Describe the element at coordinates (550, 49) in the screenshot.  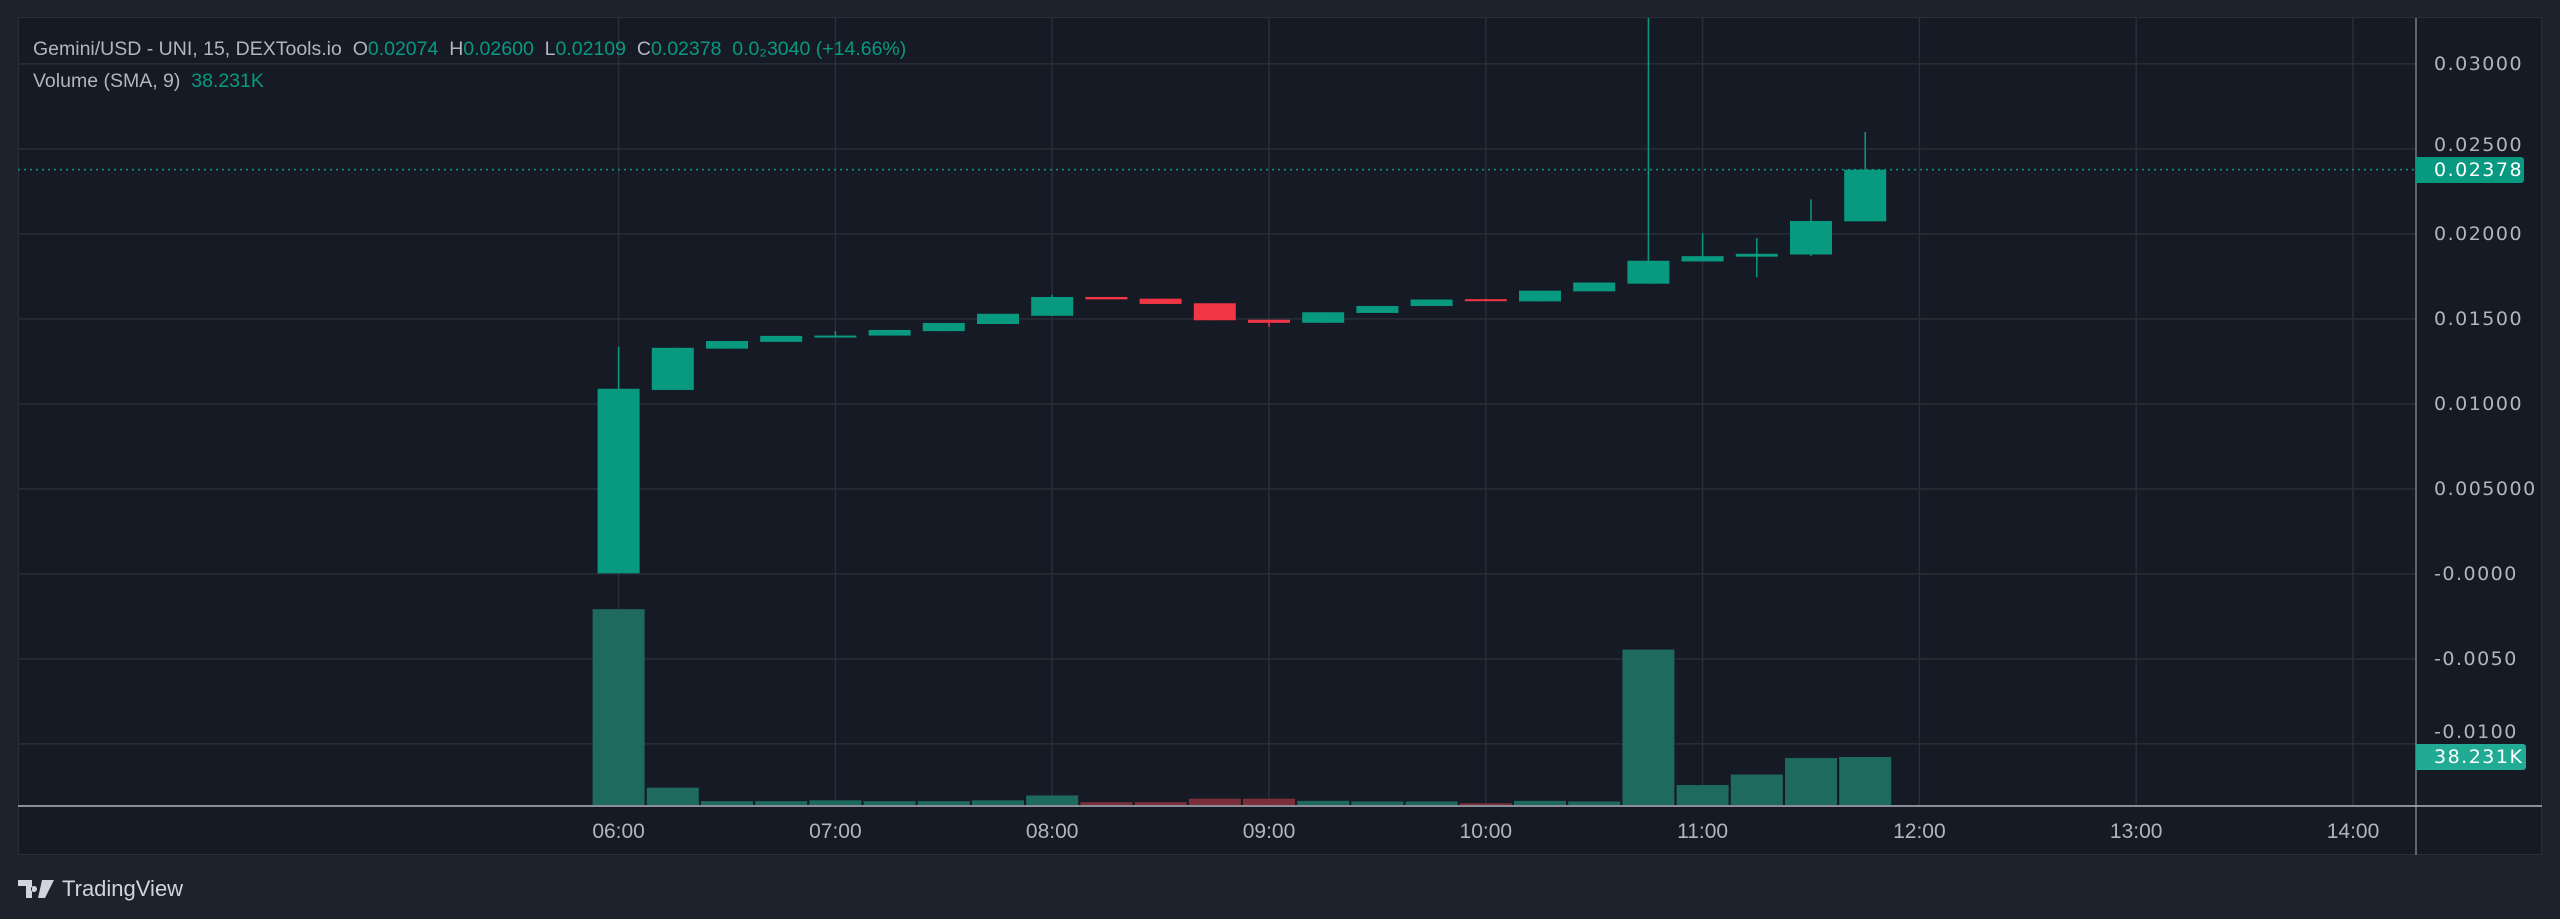
I see `low-label: L` at that location.